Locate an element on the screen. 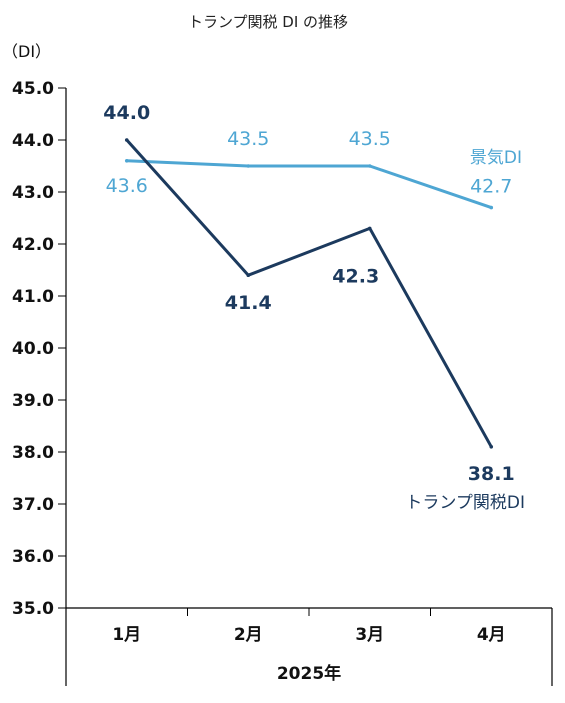 The width and height of the screenshot is (565, 703). x-tick-label: 4月 is located at coordinates (491, 635).